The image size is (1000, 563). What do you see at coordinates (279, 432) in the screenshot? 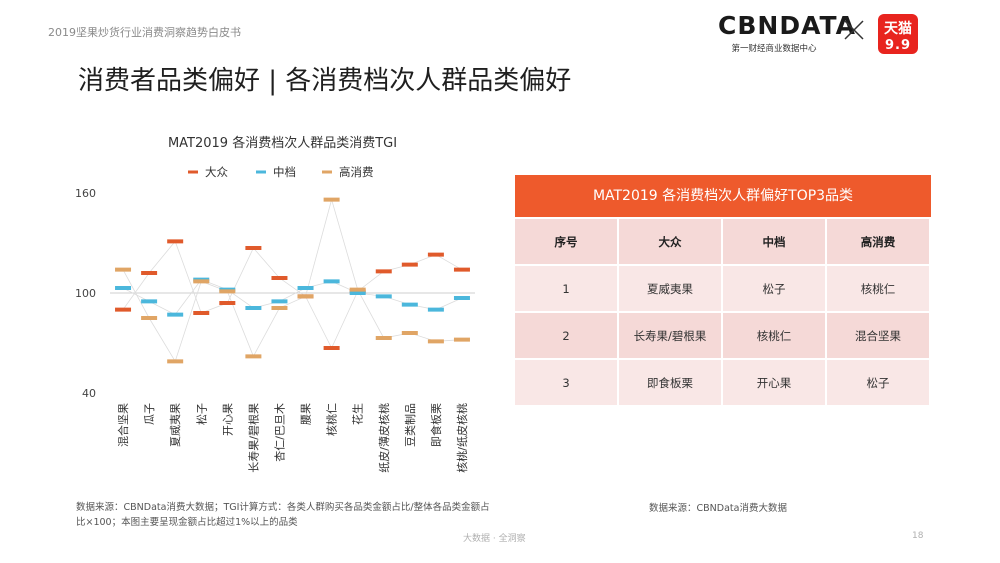
I see `x-tick-label: 杏仁/巴旦木` at bounding box center [279, 432].